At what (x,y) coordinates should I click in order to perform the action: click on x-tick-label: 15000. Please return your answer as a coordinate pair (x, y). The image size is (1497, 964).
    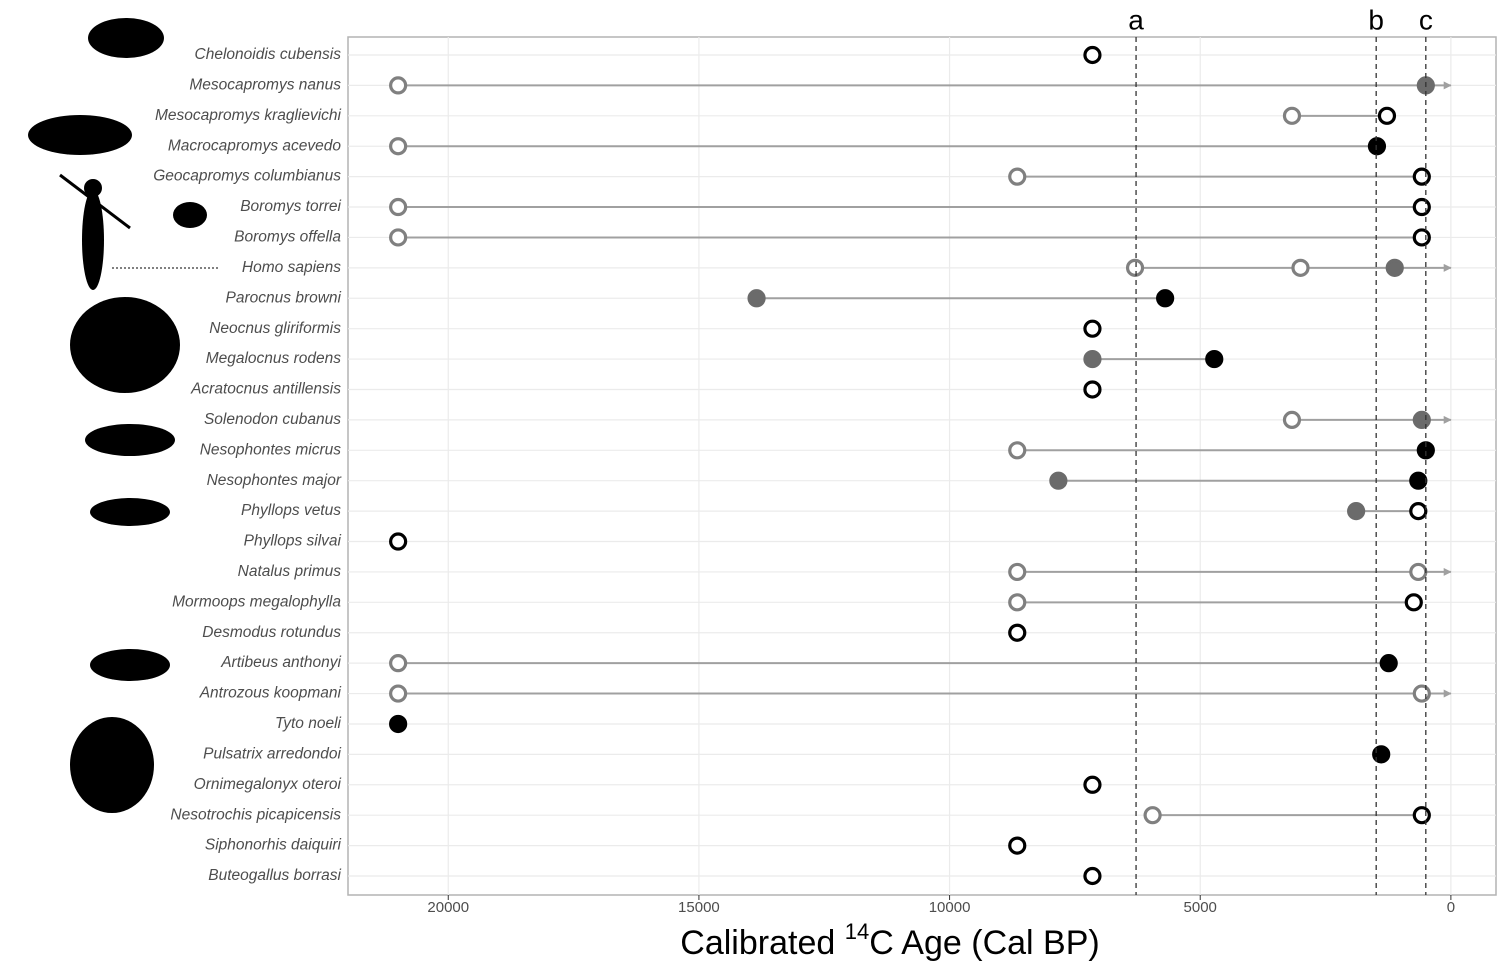
    Looking at the image, I should click on (699, 907).